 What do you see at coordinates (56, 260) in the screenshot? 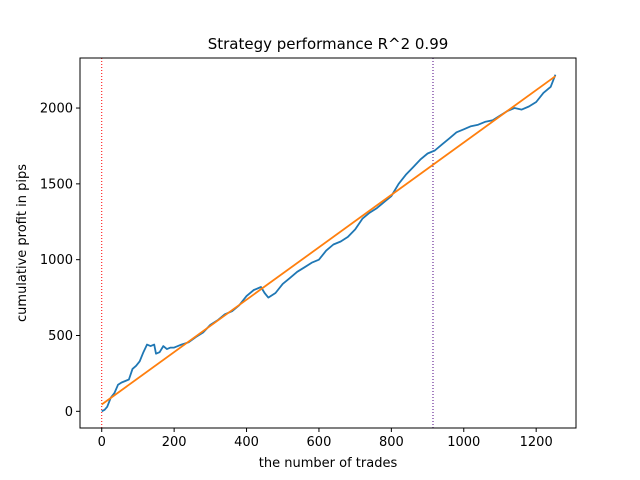
I see `y-tick-label: 1000` at bounding box center [56, 260].